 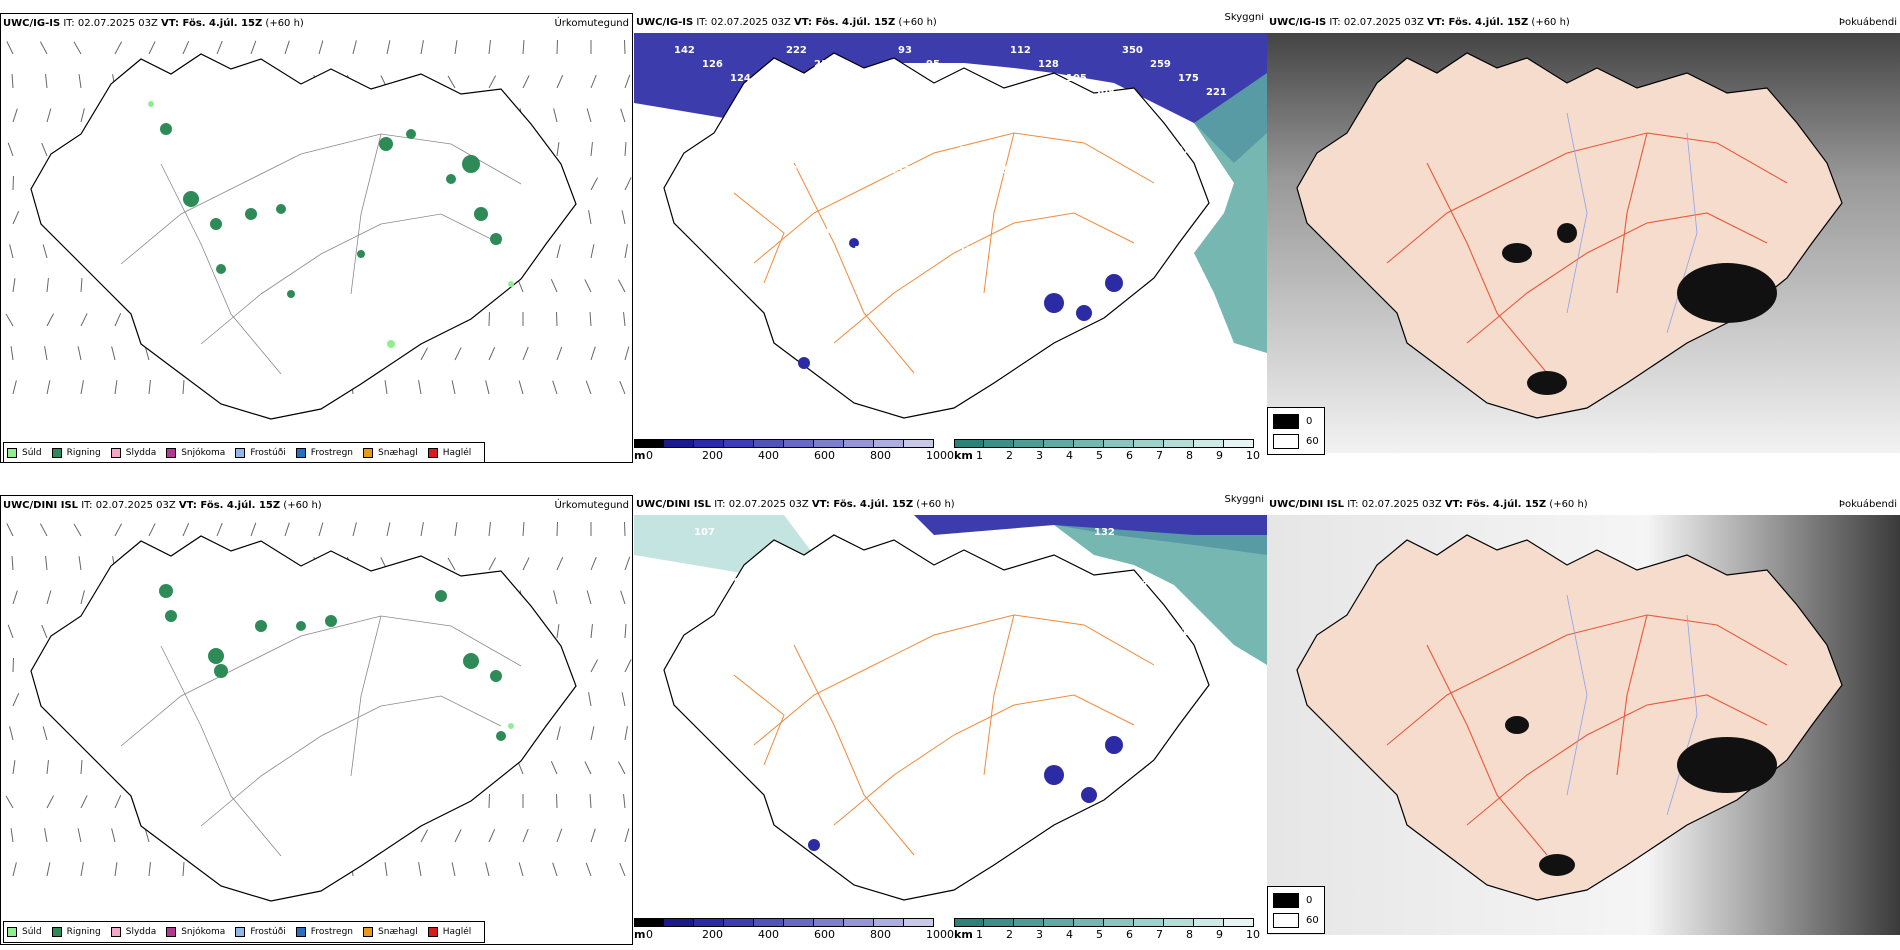 What do you see at coordinates (768, 455) in the screenshot?
I see `colorbar-tick-label: 400` at bounding box center [768, 455].